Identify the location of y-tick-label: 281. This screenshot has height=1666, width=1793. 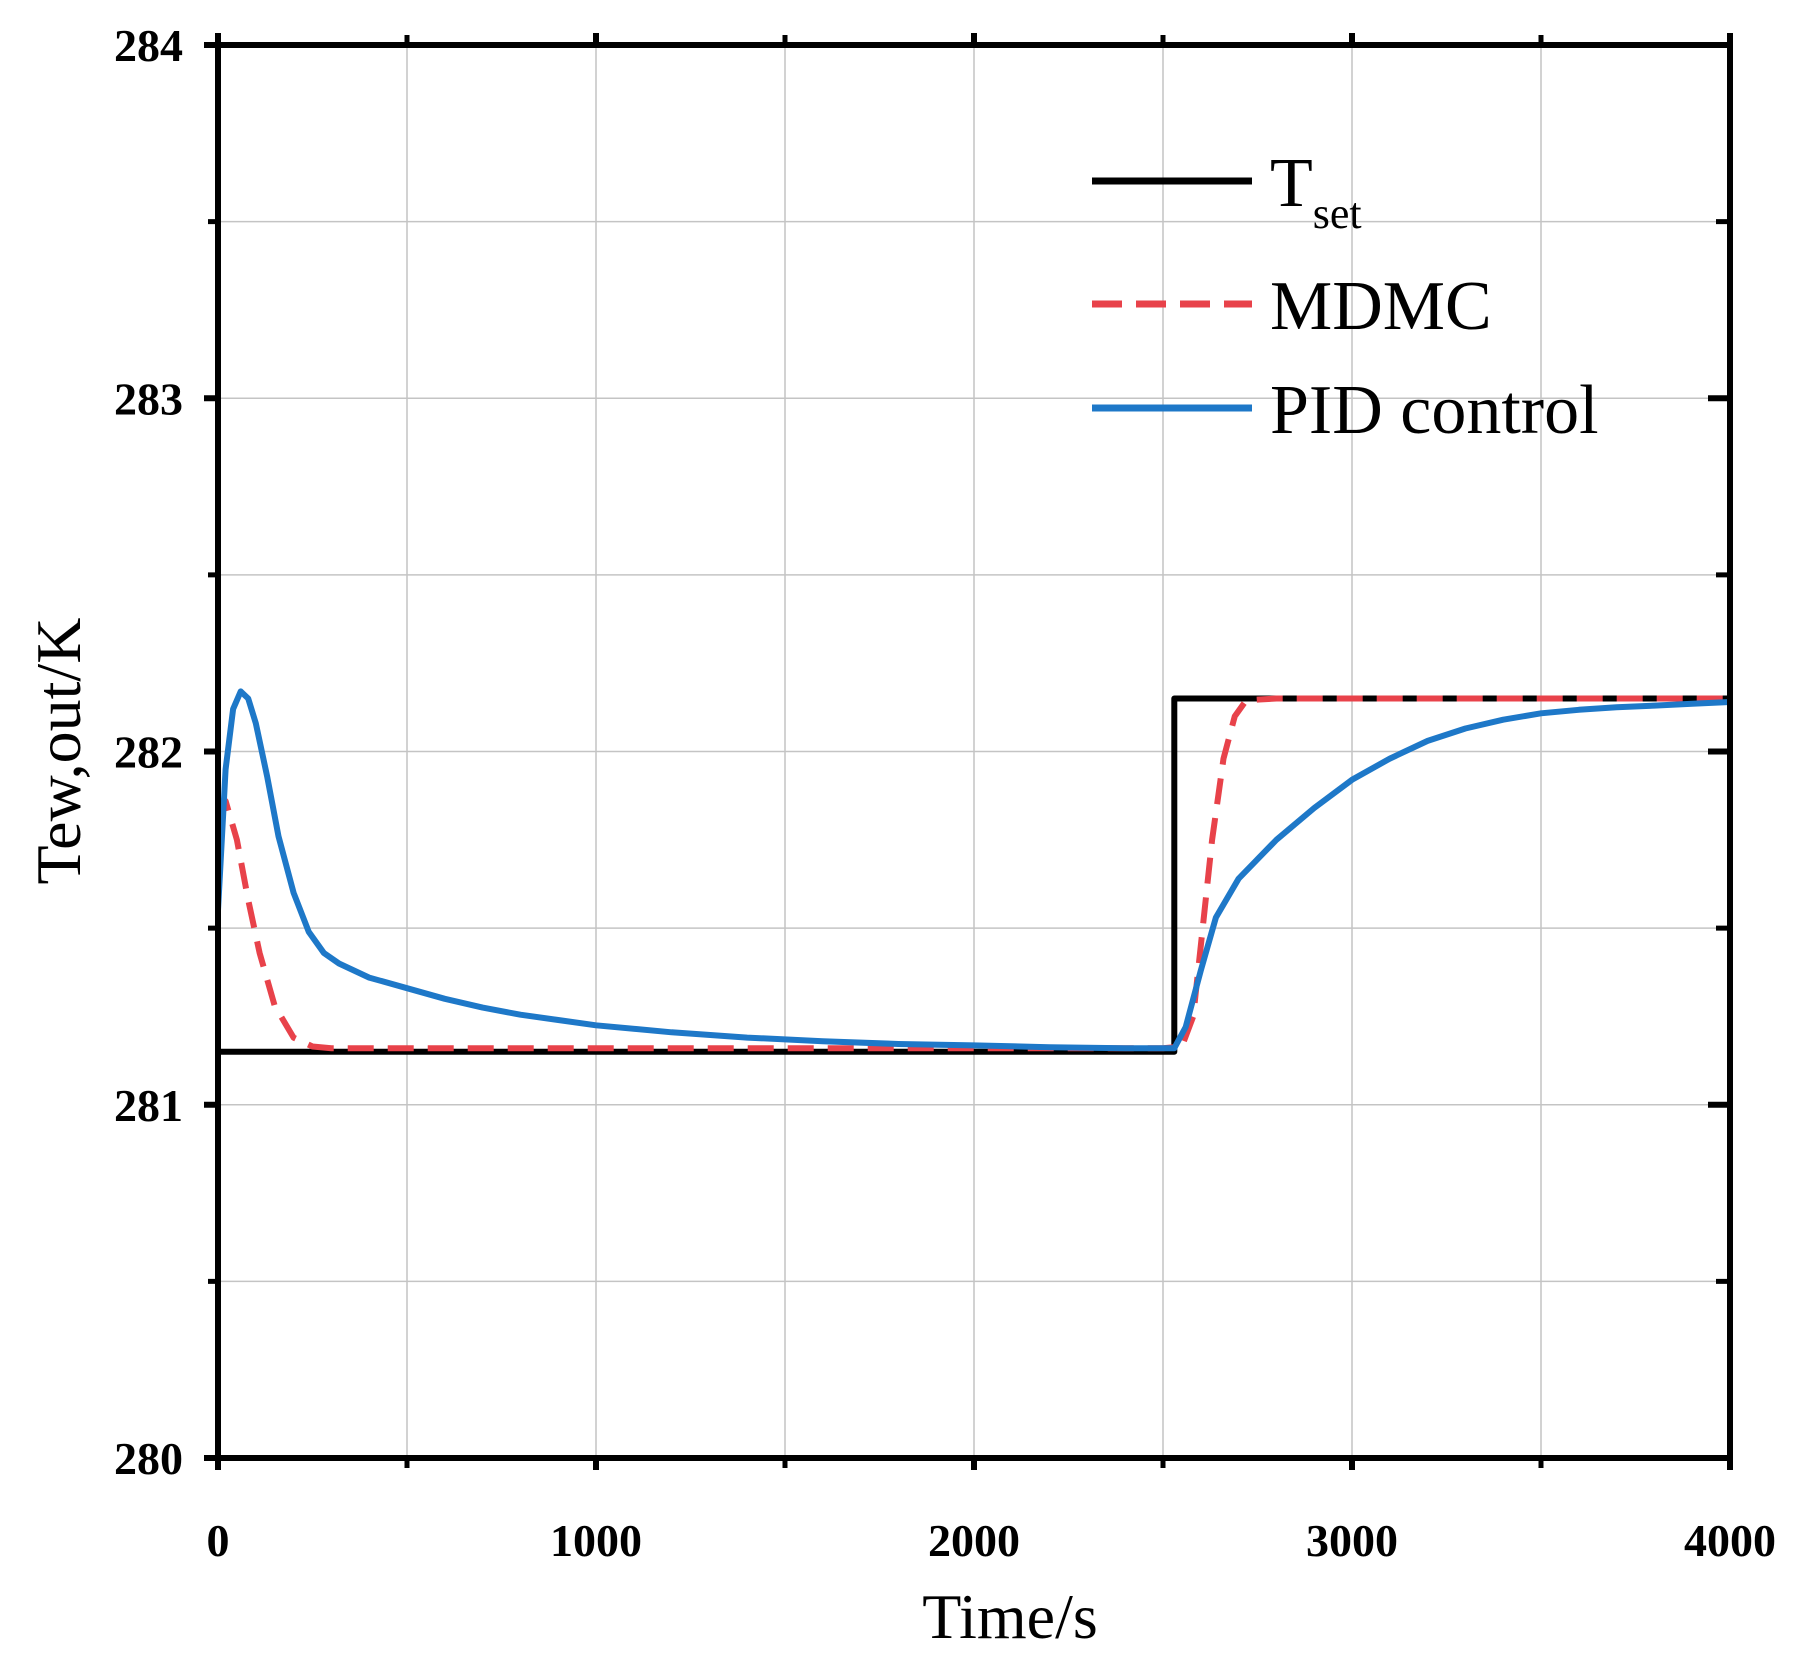
(148, 1105).